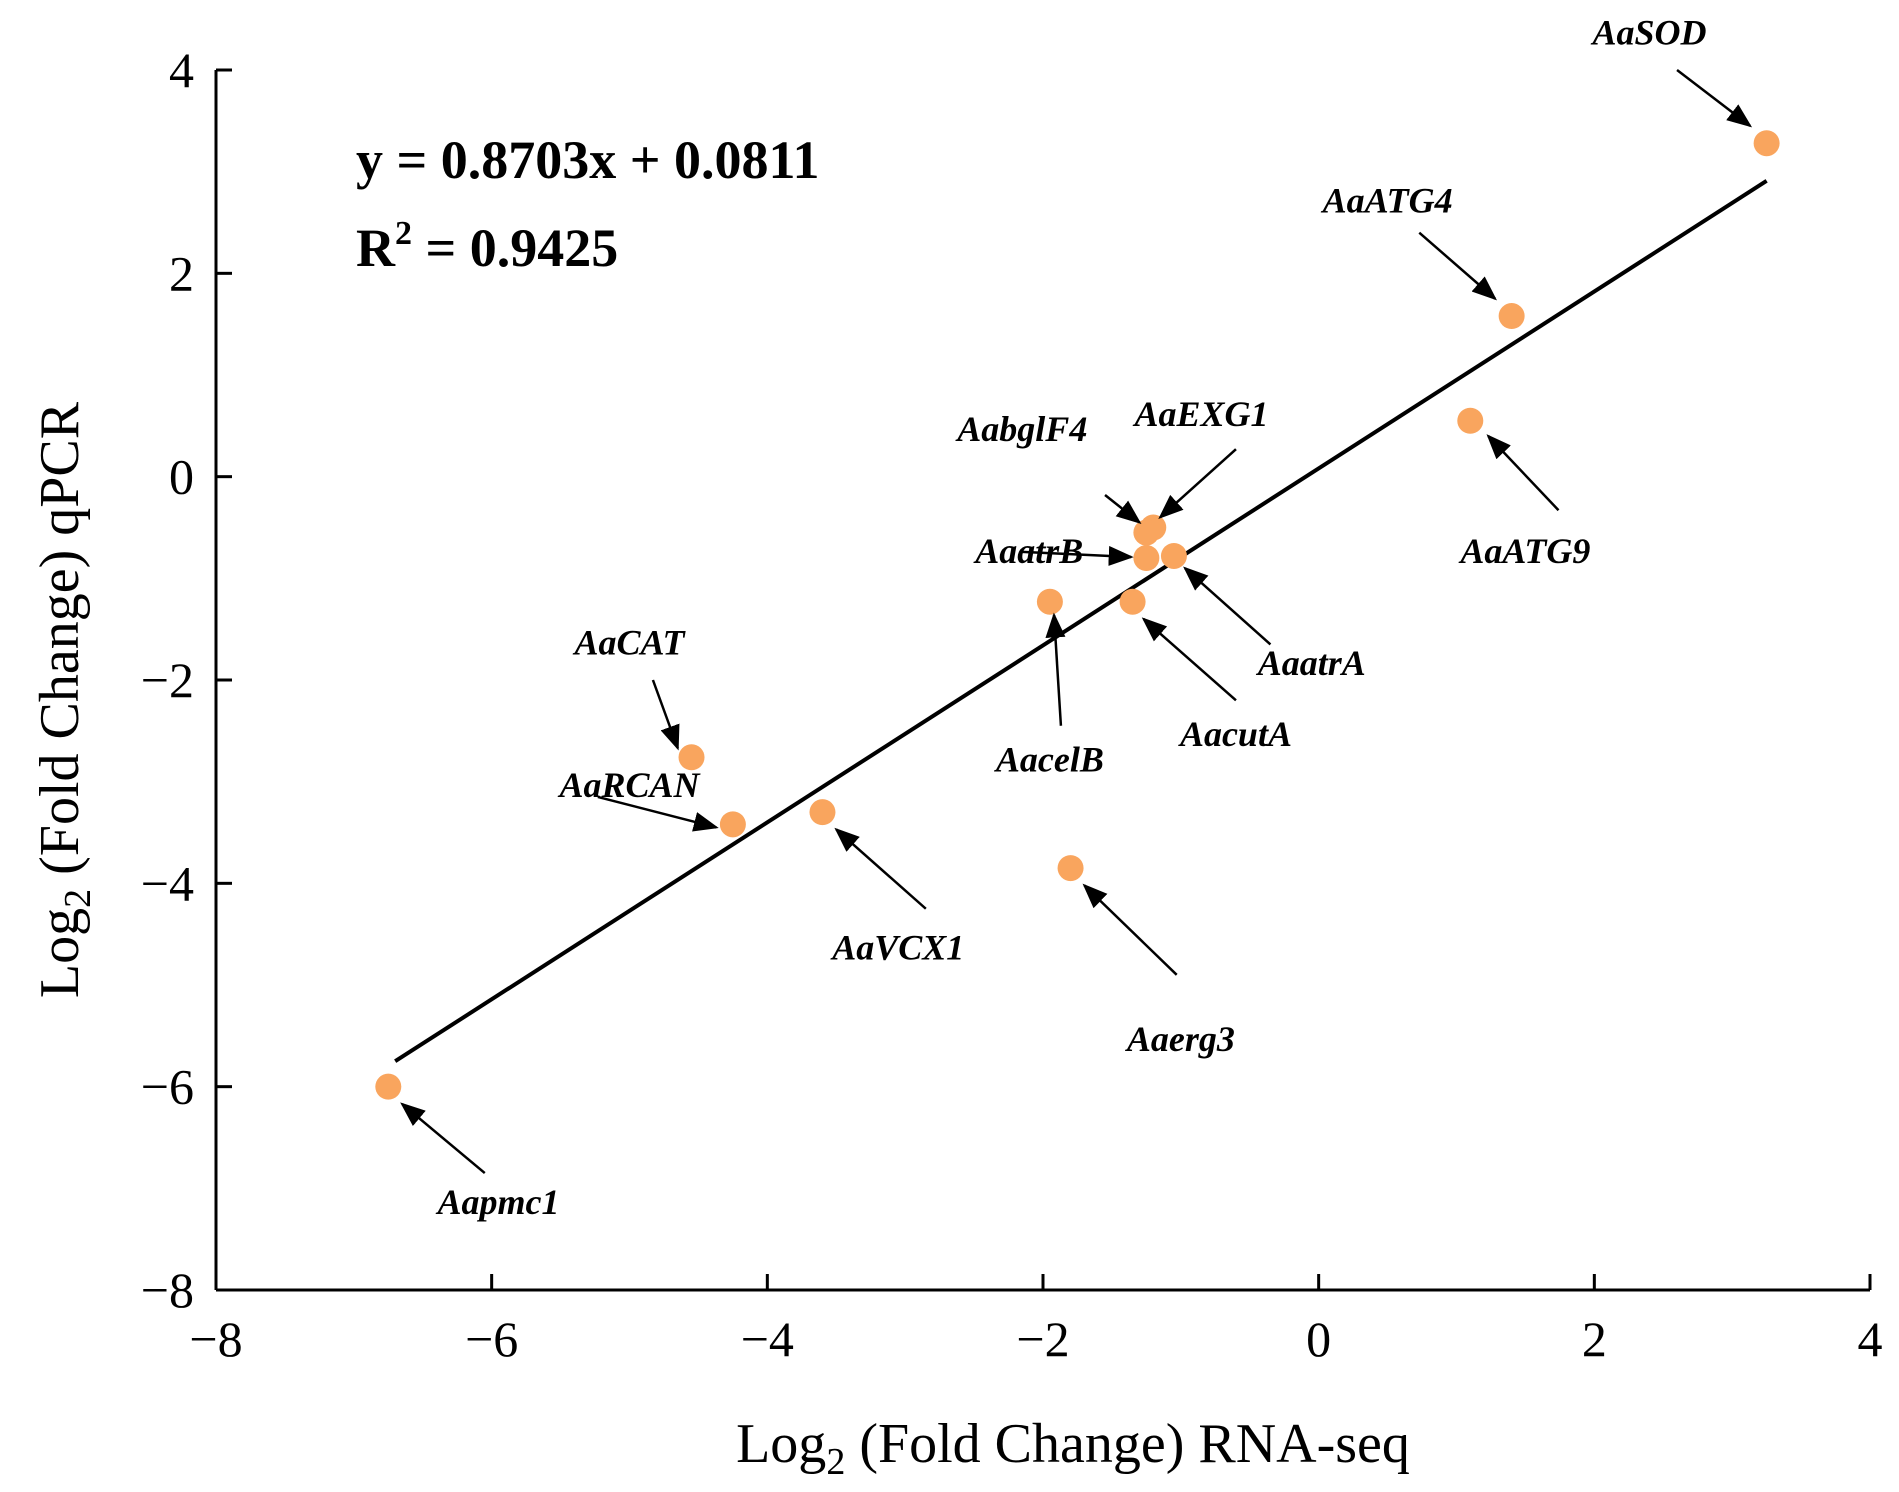 The image size is (1899, 1492). Describe the element at coordinates (1311, 663) in the screenshot. I see `gene-label-aaatra: AaatrA` at that location.